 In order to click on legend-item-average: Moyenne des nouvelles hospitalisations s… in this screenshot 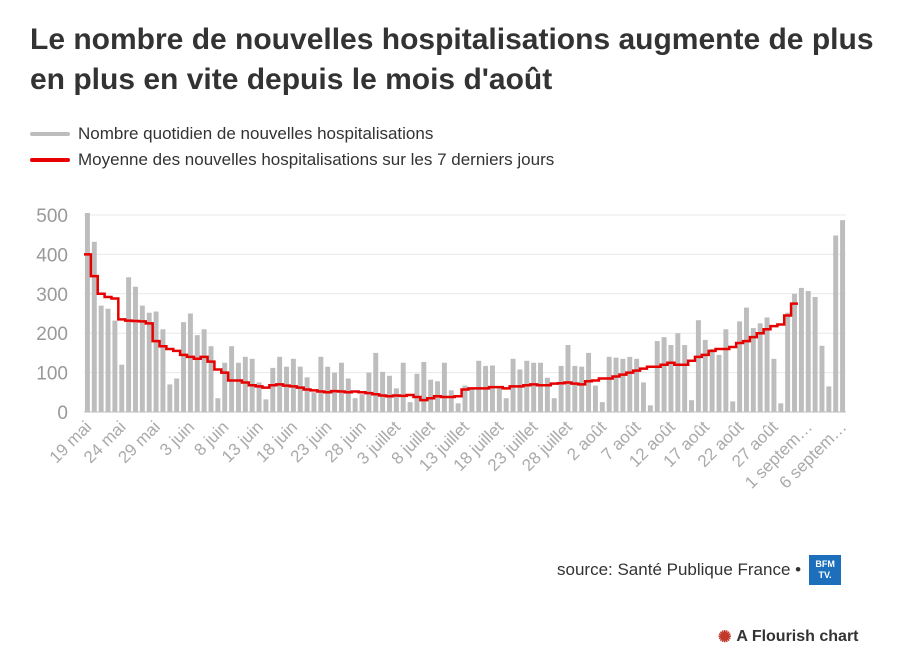, I will do `click(292, 160)`.